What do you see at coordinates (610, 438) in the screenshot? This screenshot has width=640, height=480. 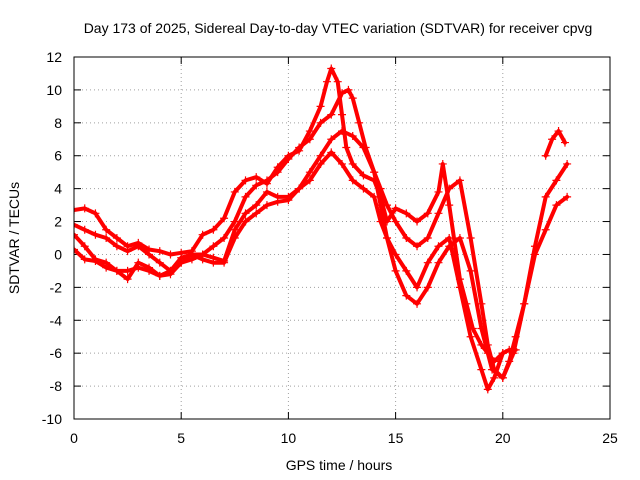 I see `x-tick-label: 25` at bounding box center [610, 438].